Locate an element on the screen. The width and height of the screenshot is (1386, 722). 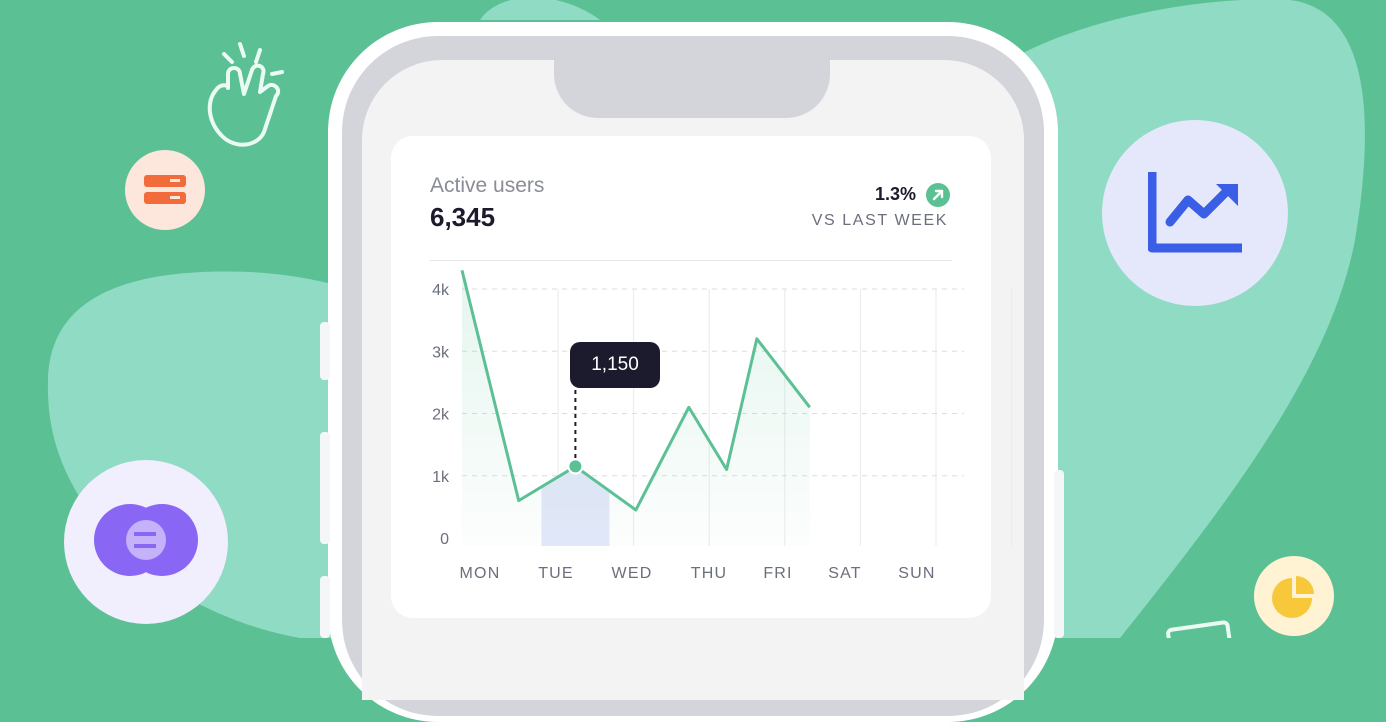
y-tick-label: 0 is located at coordinates (444, 539).